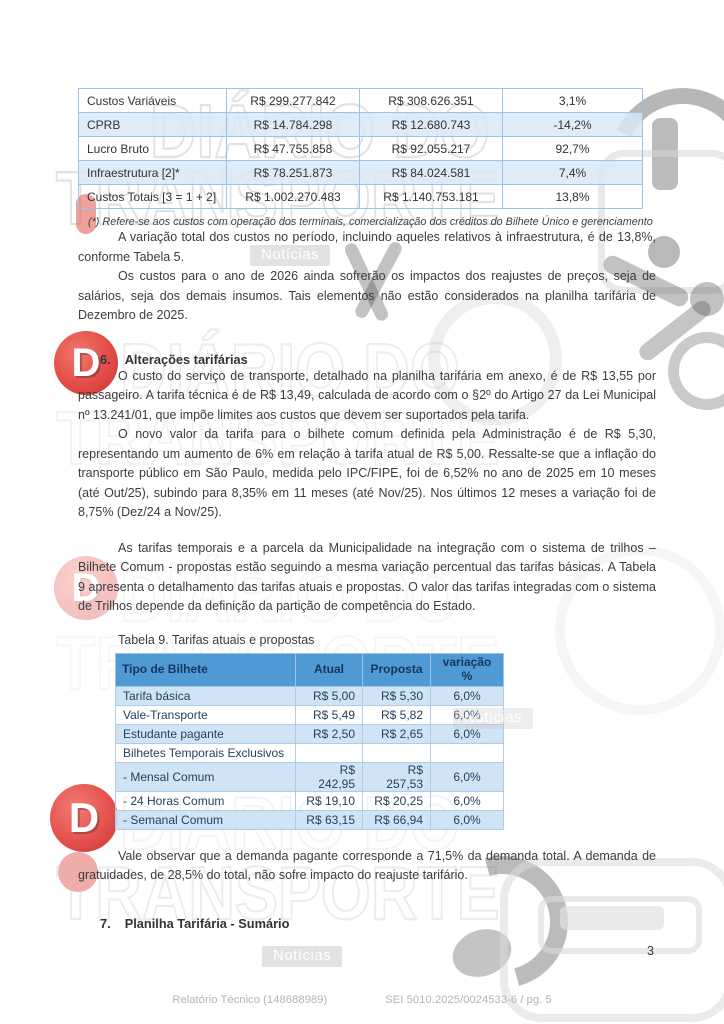 This screenshot has width=724, height=1024. What do you see at coordinates (650, 951) in the screenshot?
I see `page-number: 3` at bounding box center [650, 951].